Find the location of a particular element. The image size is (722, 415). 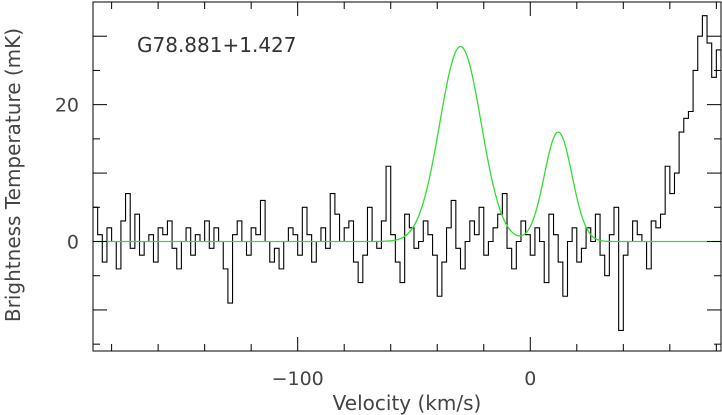

y-tick-label: 0 is located at coordinates (73, 243).